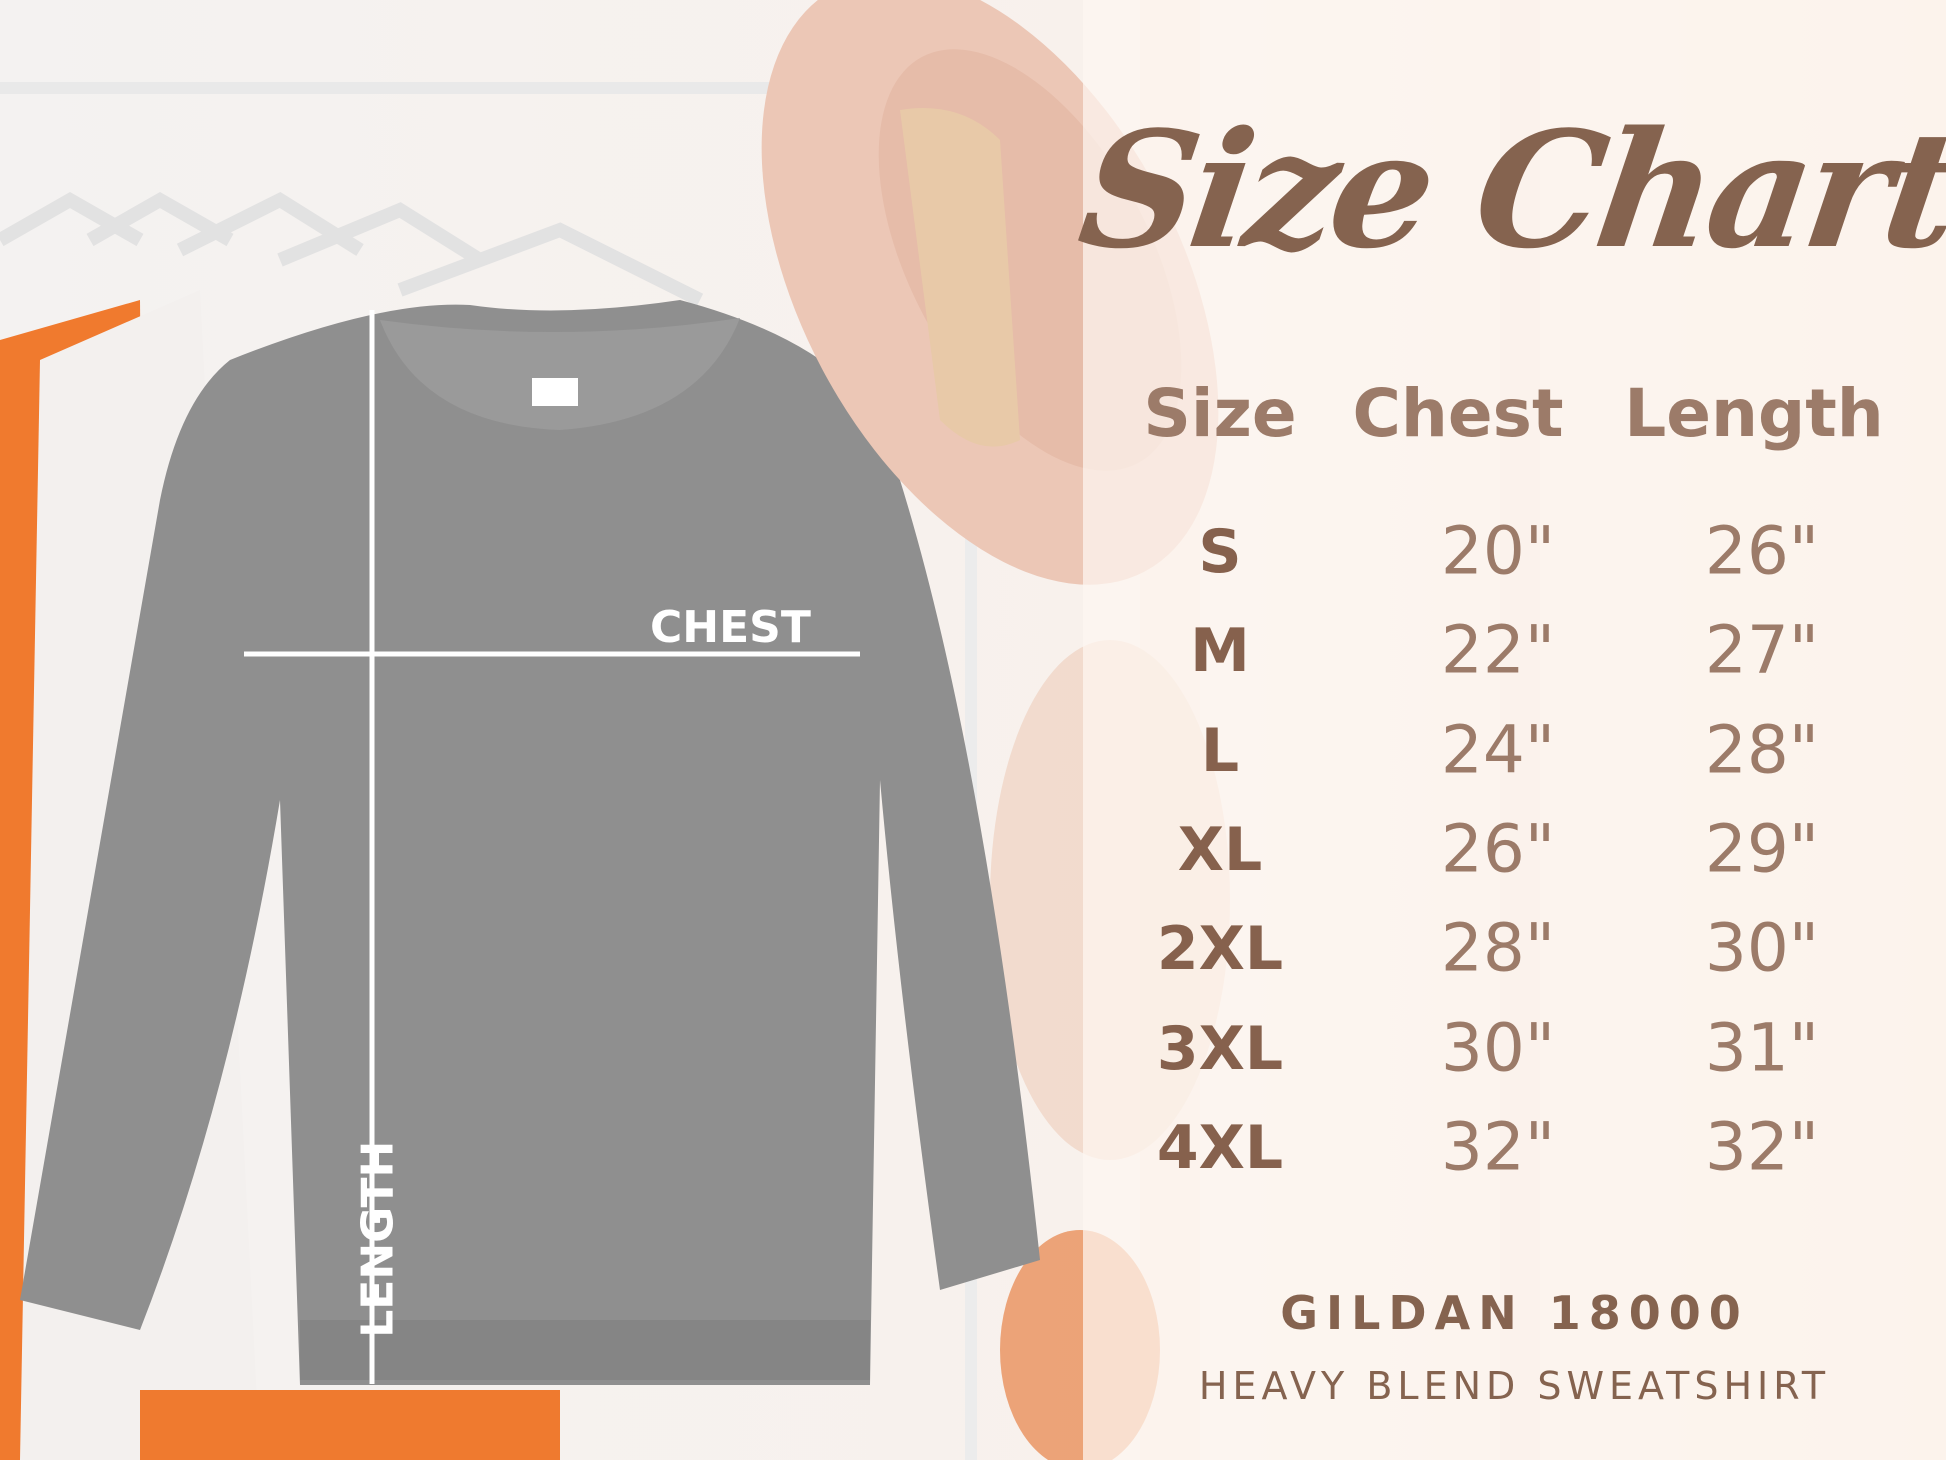  I want to click on page-title: Size Chart, so click(1507, 190).